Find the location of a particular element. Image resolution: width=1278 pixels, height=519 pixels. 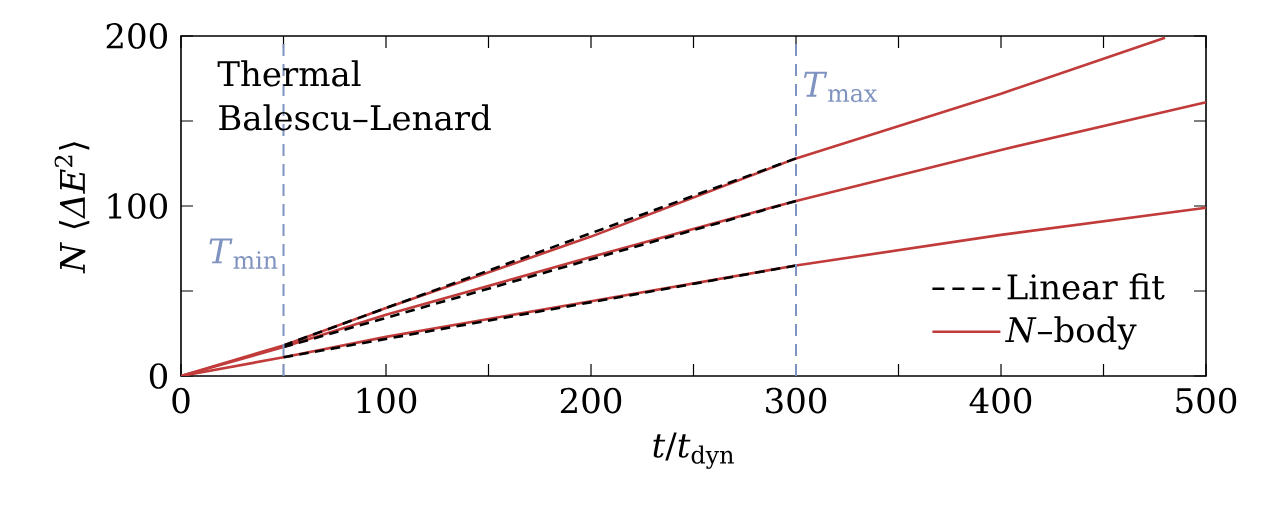

annotation: Balescu–Lenard is located at coordinates (355, 117).